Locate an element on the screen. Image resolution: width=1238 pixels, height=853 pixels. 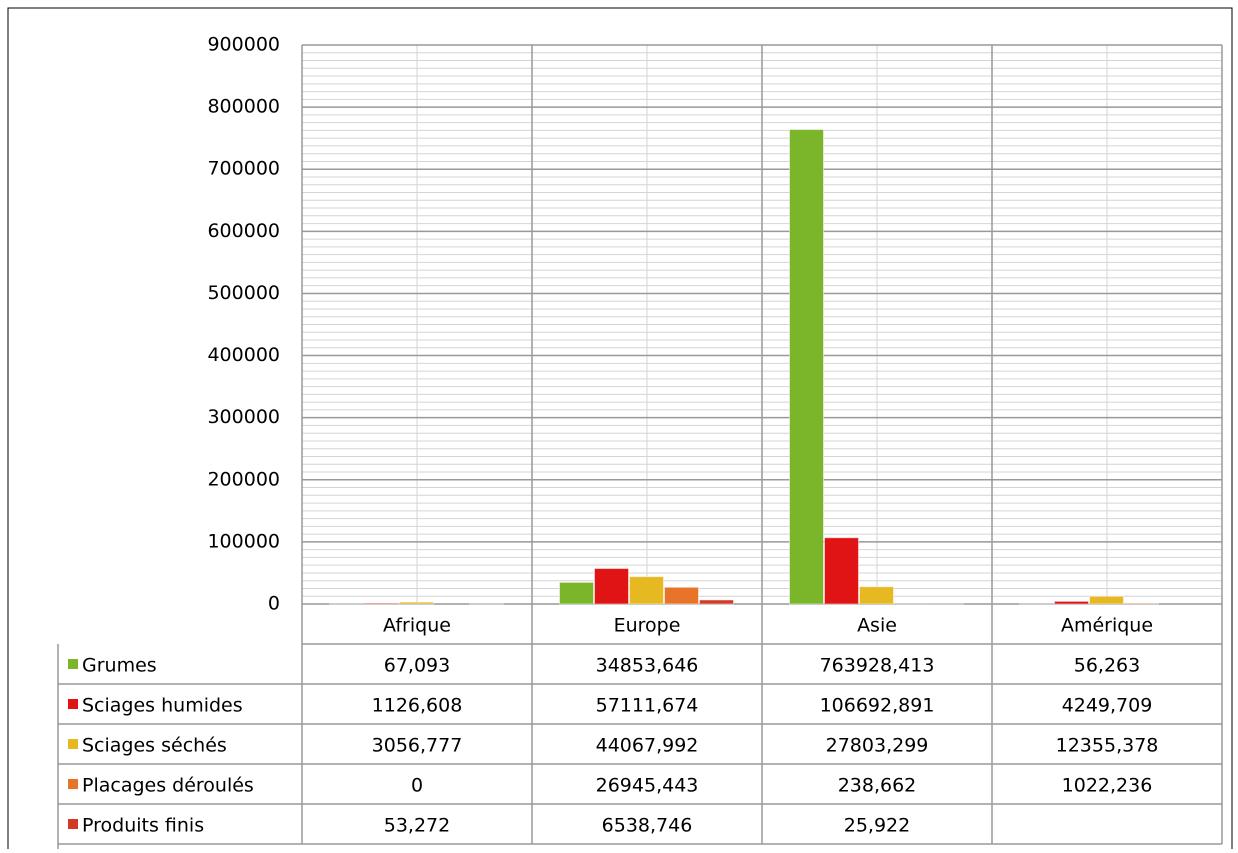
table-value: 53,272 is located at coordinates (417, 826).